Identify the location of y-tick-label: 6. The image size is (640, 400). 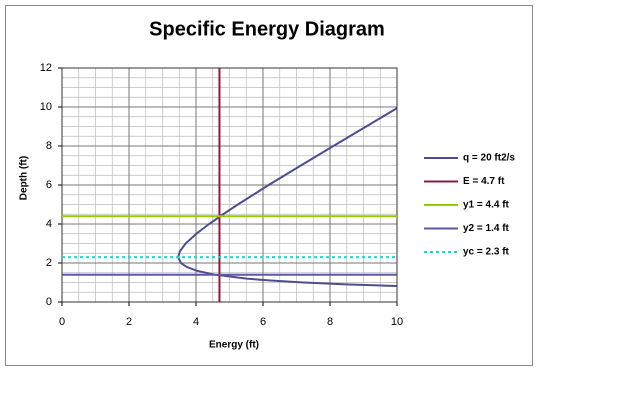
(49, 185).